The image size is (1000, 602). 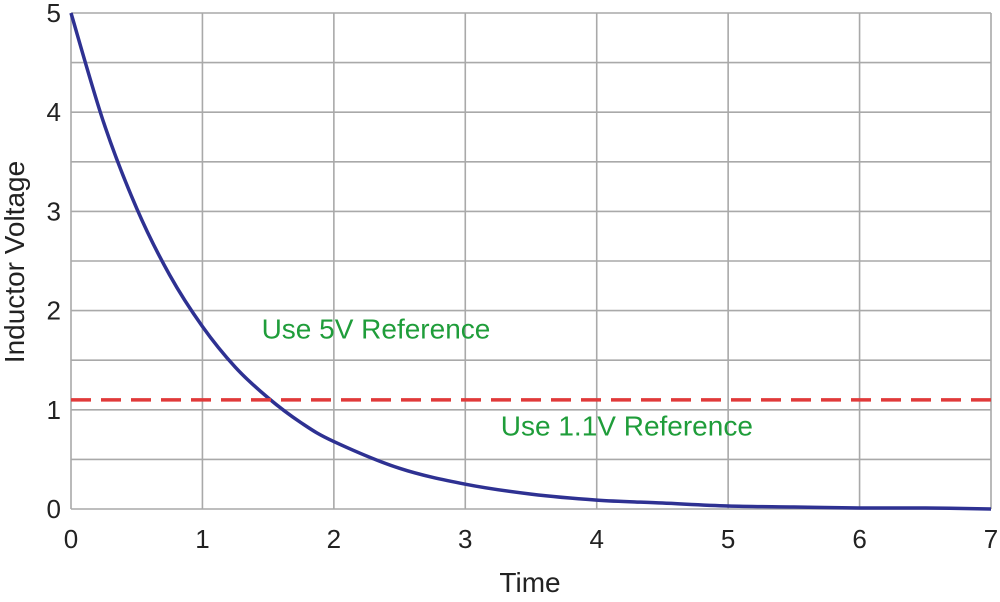 What do you see at coordinates (334, 539) in the screenshot?
I see `x-tick-label-2: 2` at bounding box center [334, 539].